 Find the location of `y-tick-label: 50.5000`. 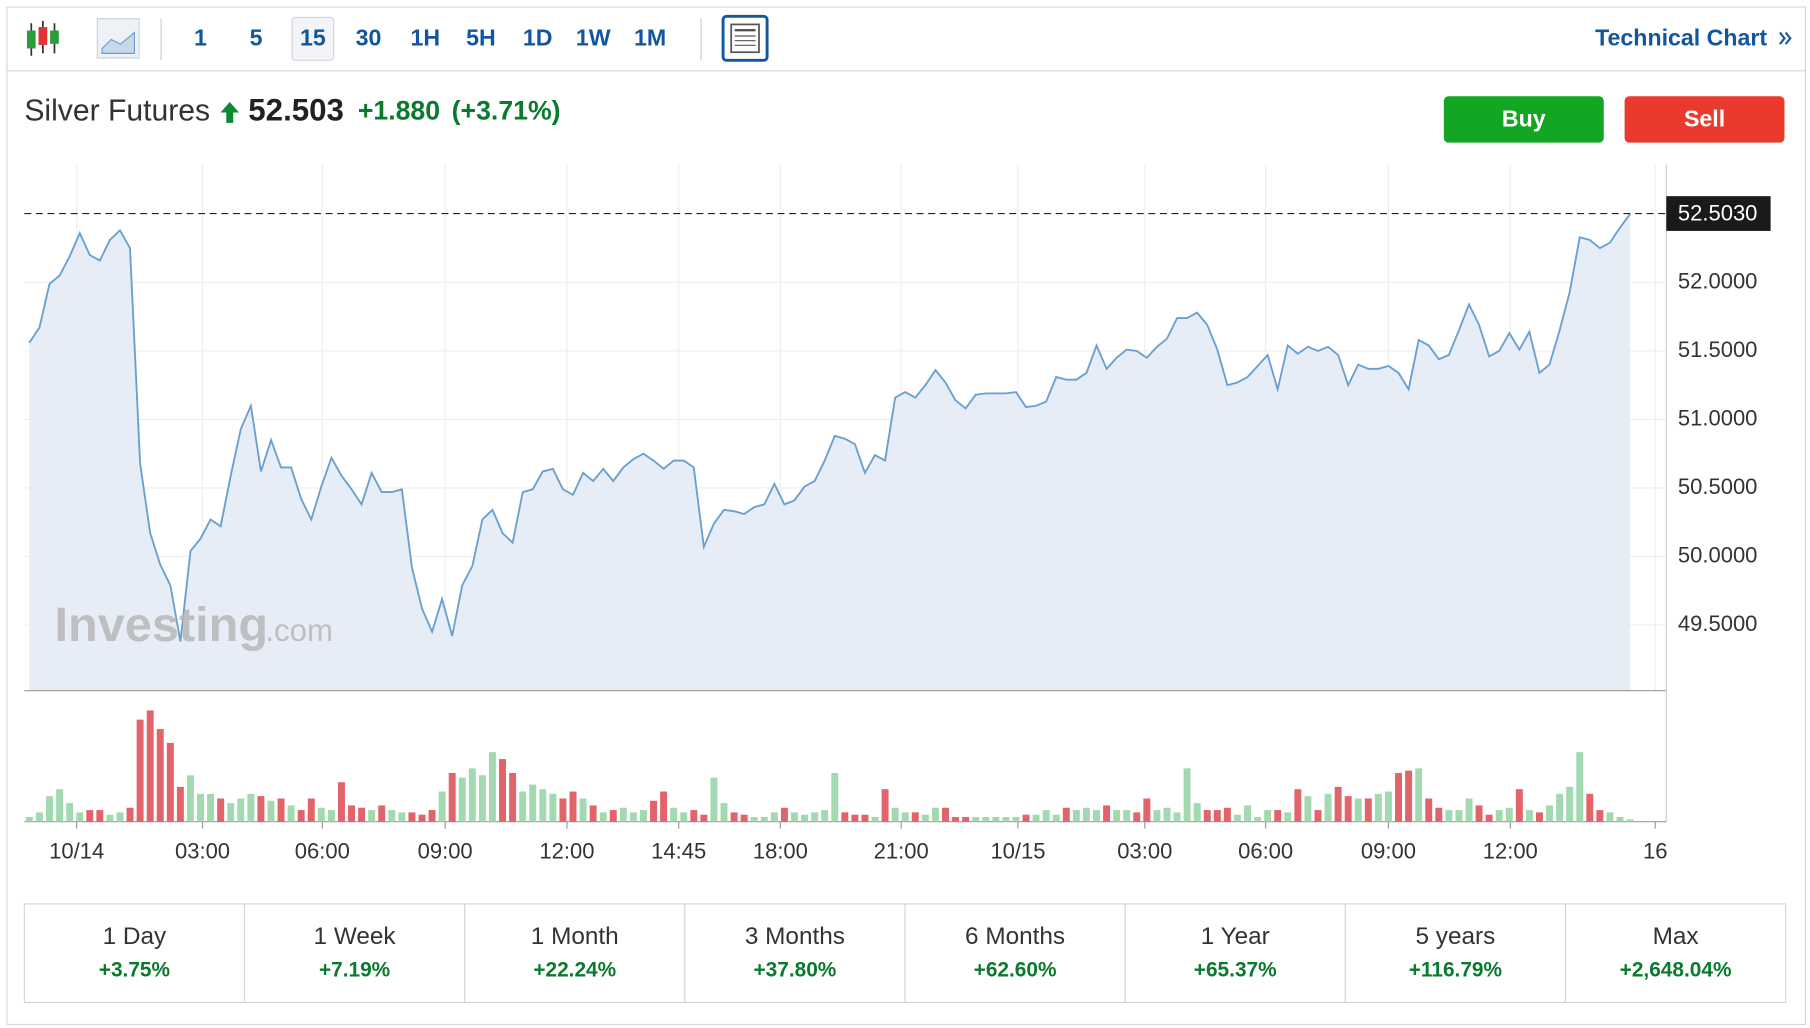

y-tick-label: 50.5000 is located at coordinates (1718, 486).